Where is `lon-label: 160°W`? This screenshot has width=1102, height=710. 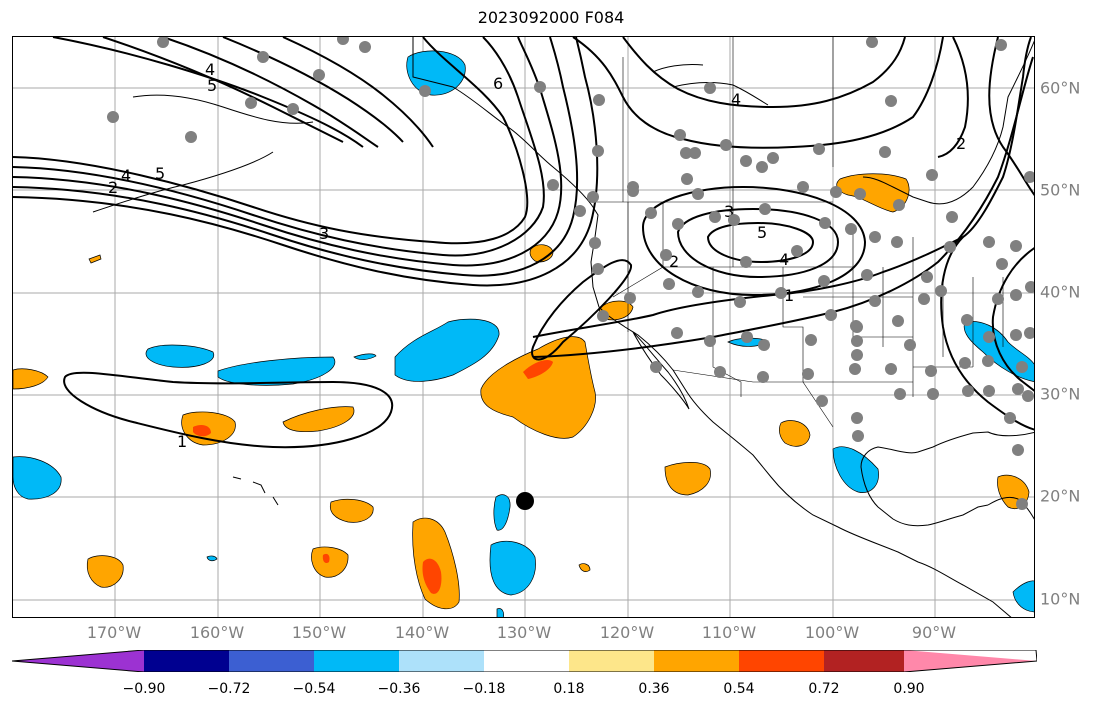
lon-label: 160°W is located at coordinates (217, 632).